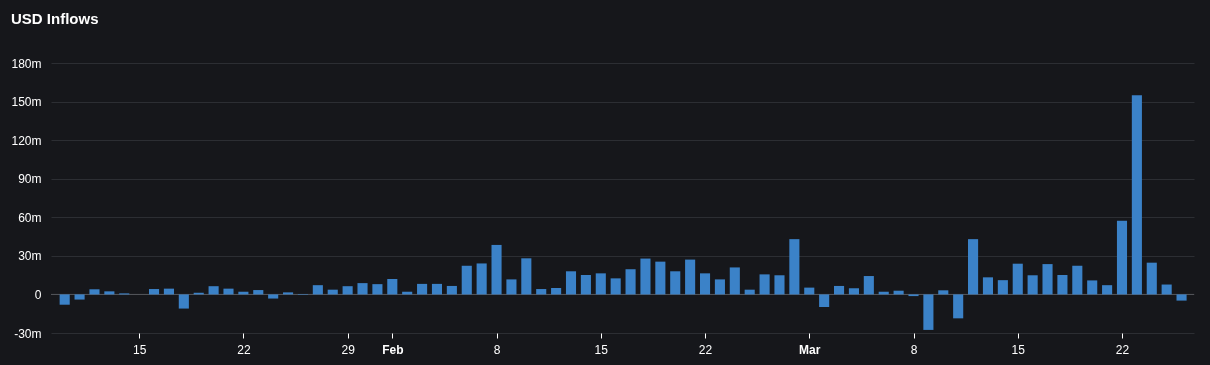 Image resolution: width=1210 pixels, height=365 pixels. I want to click on y-tick-label: 0, so click(38, 294).